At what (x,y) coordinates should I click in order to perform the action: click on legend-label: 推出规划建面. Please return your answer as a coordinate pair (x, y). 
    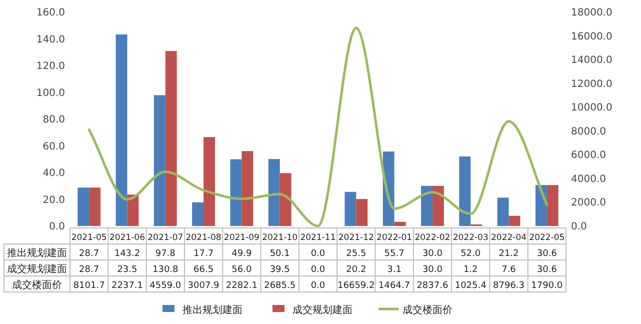
    Looking at the image, I should click on (212, 310).